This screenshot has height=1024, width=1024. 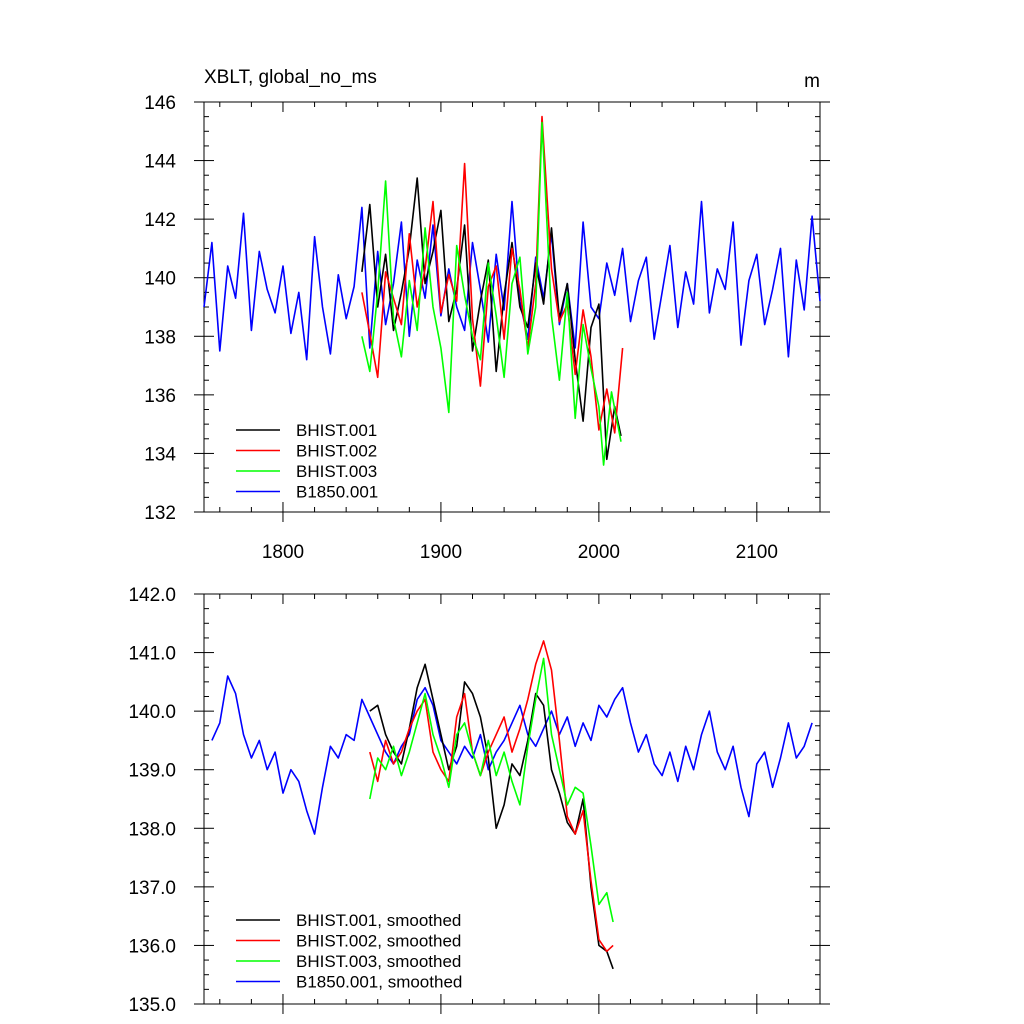 I want to click on y-tick-label: 134, so click(x=160, y=454).